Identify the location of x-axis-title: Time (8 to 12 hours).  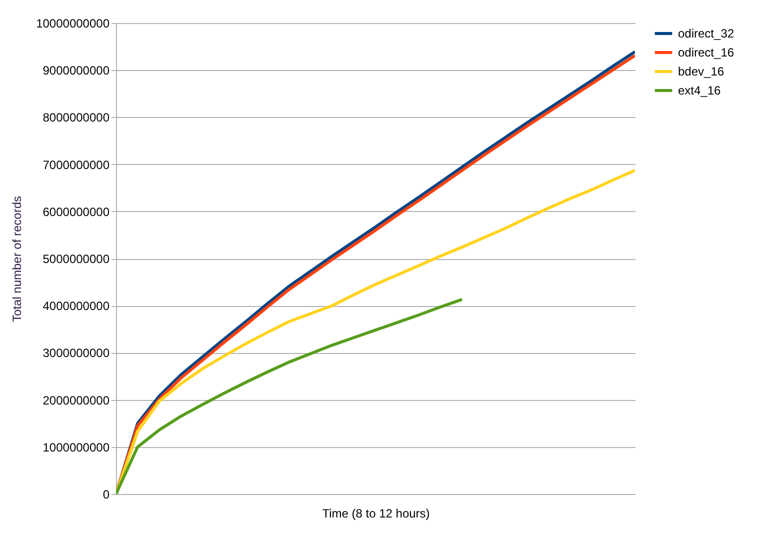
(376, 513).